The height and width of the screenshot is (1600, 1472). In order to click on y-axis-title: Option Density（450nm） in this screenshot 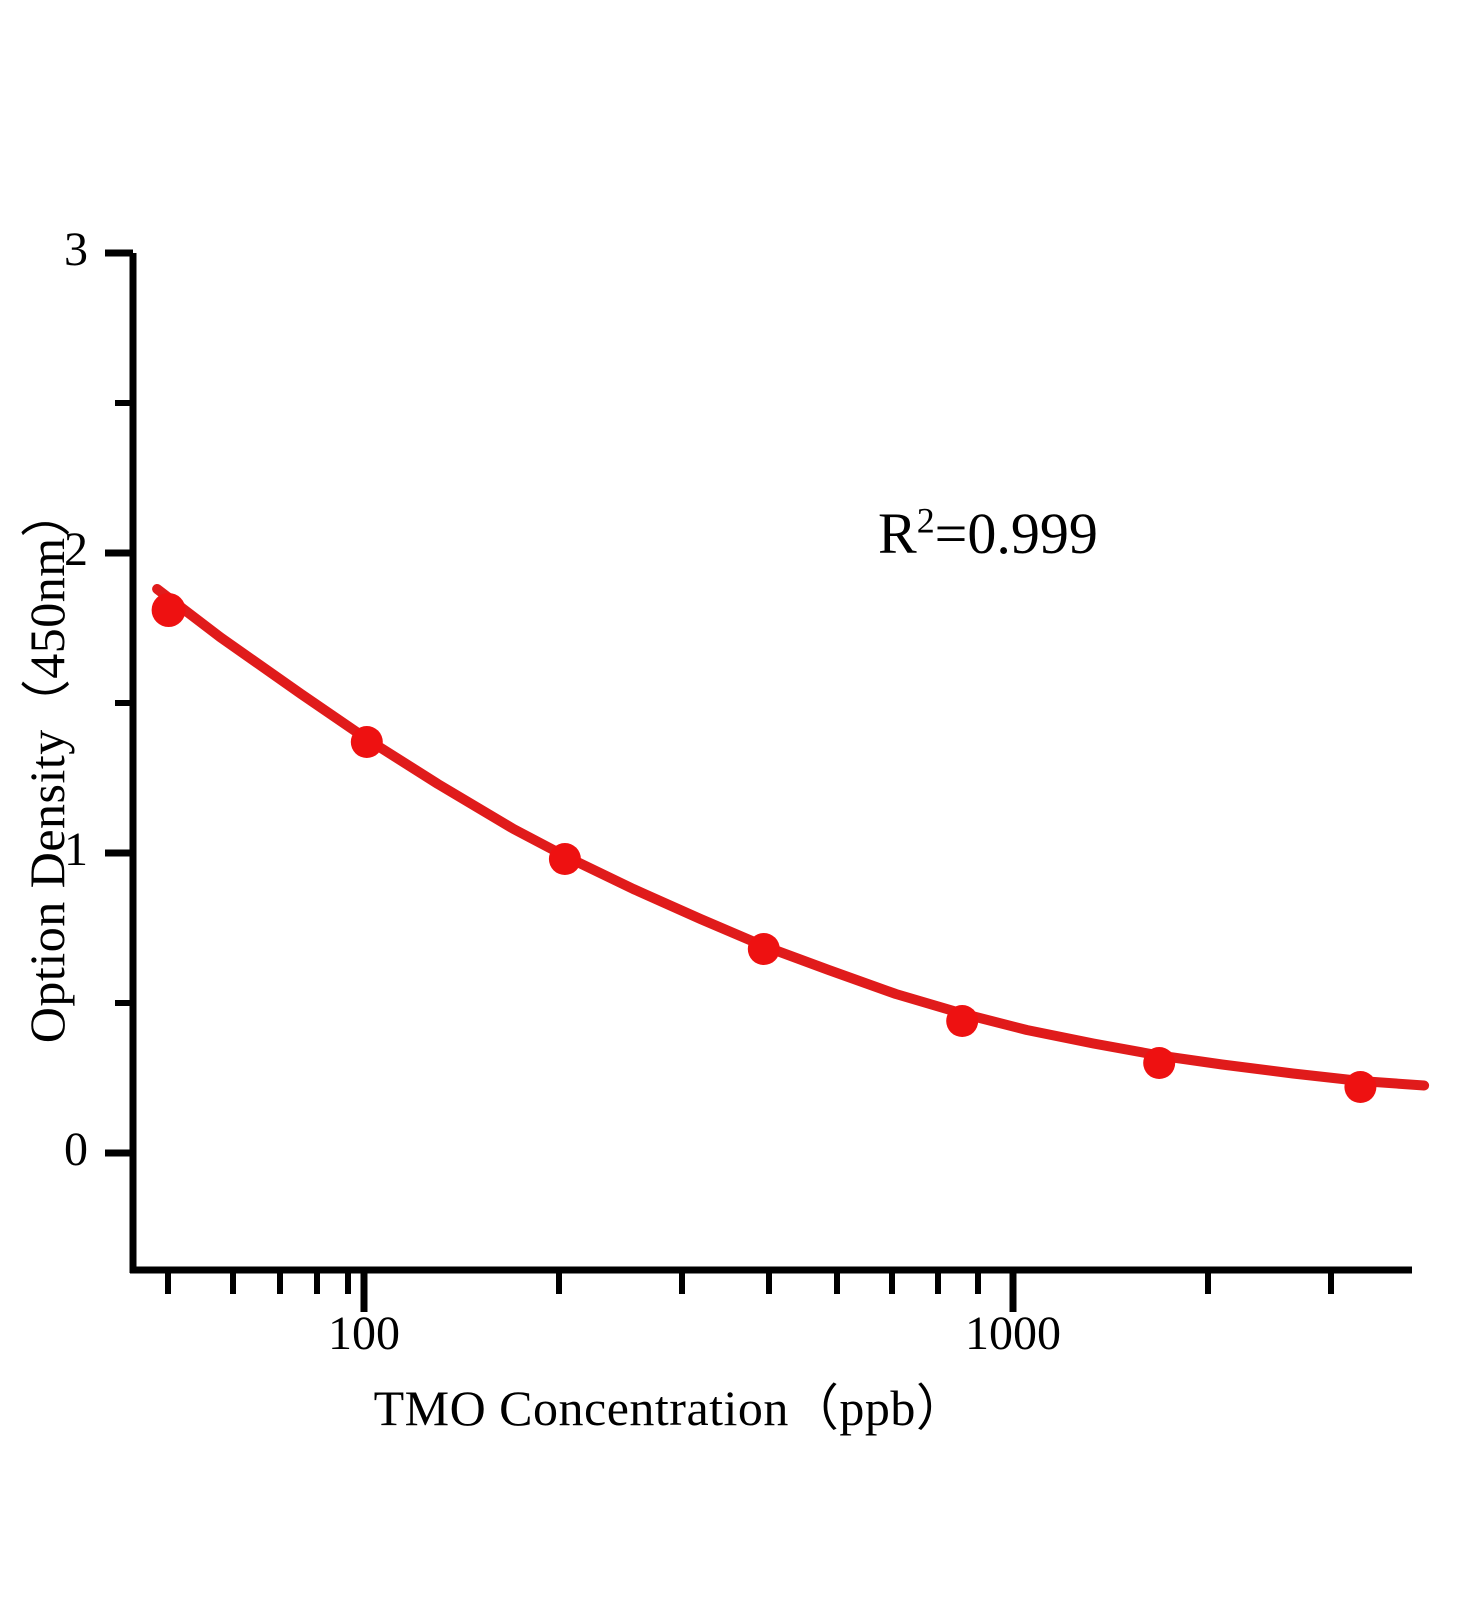, I will do `click(47, 765)`.